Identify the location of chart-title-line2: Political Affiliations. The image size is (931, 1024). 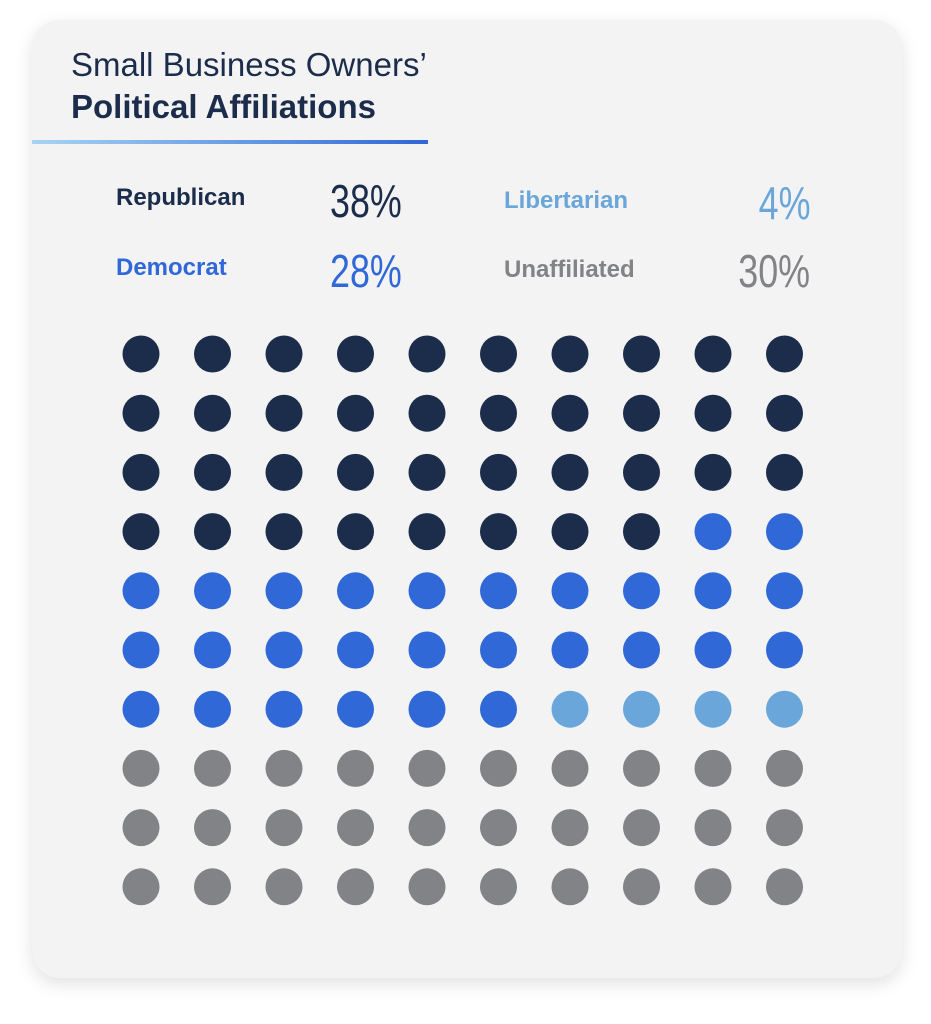
(223, 106).